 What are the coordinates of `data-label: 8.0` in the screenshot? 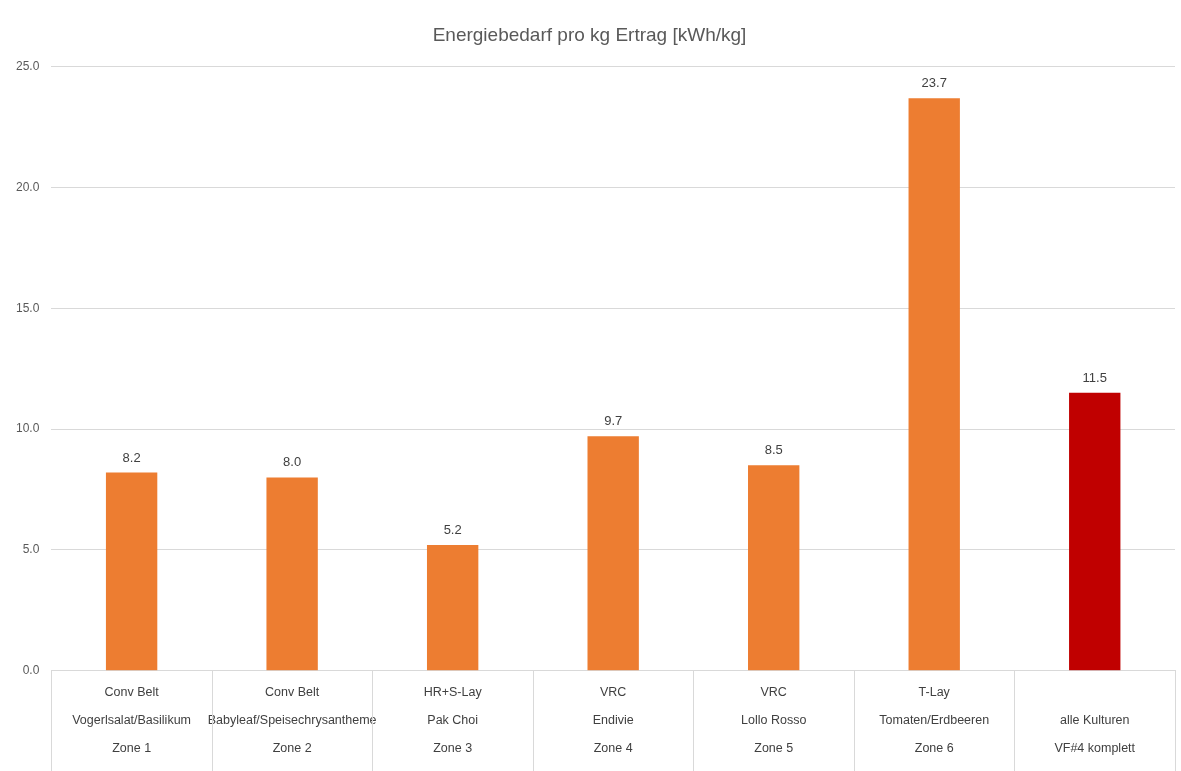 It's located at (292, 462).